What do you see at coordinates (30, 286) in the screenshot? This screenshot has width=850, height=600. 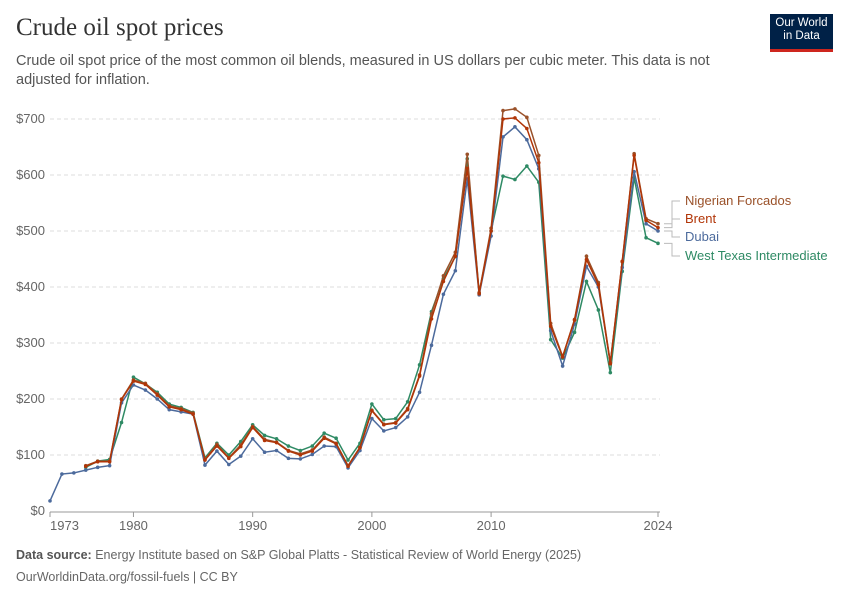 I see `y-tick-label: $400` at bounding box center [30, 286].